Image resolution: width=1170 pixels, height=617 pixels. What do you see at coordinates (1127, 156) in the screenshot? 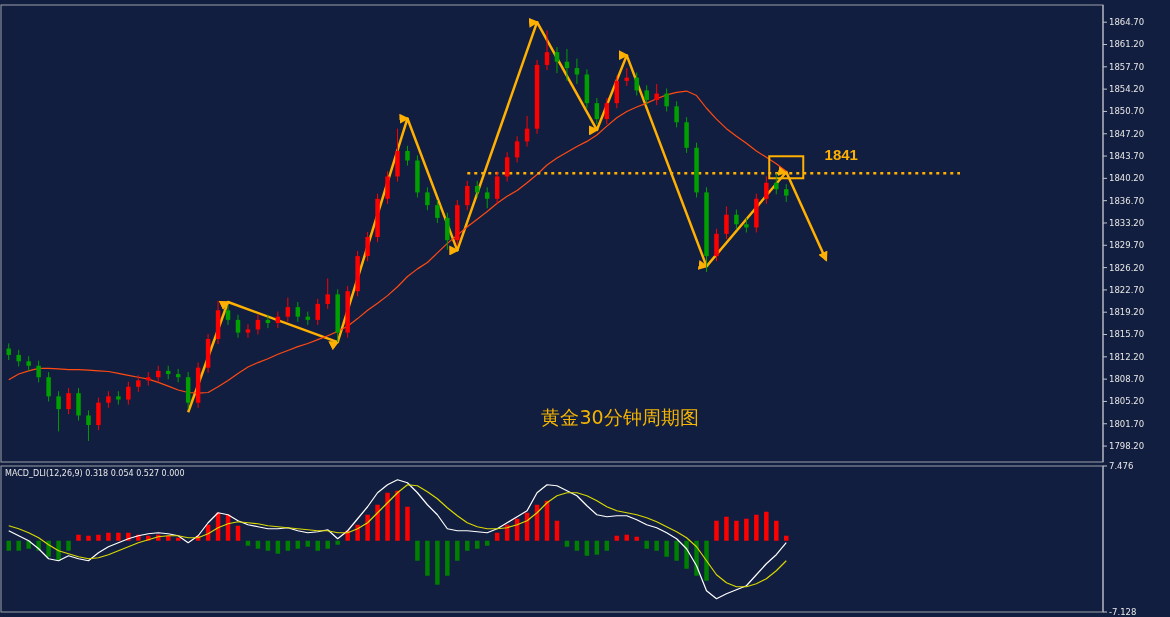
I see `y-tick-label: 1843.70` at bounding box center [1127, 156].